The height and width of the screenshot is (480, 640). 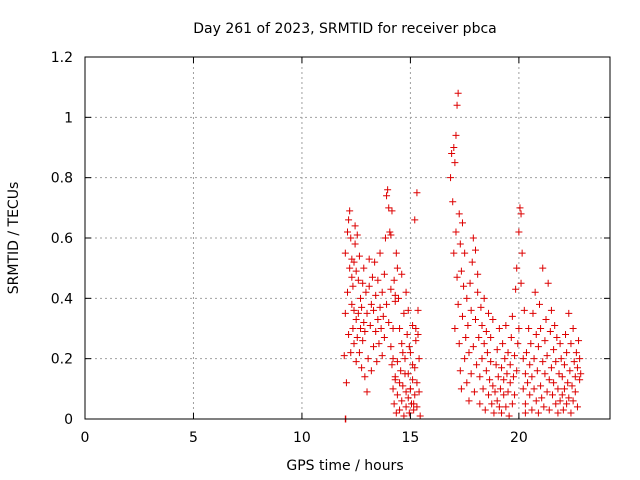 What do you see at coordinates (68, 118) in the screenshot?
I see `y-tick-label: 1` at bounding box center [68, 118].